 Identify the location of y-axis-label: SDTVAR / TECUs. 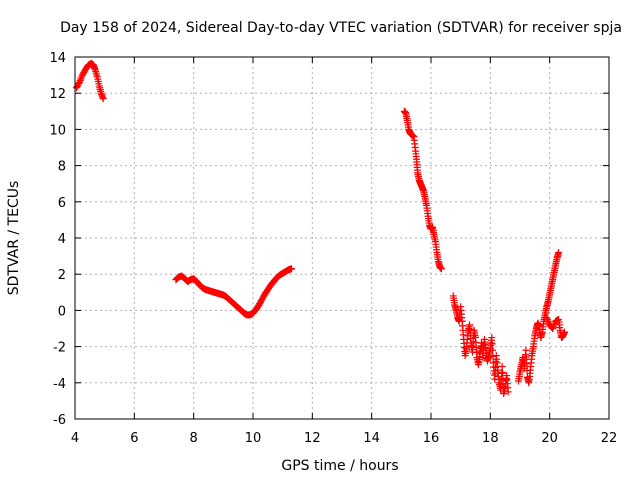
(14, 238).